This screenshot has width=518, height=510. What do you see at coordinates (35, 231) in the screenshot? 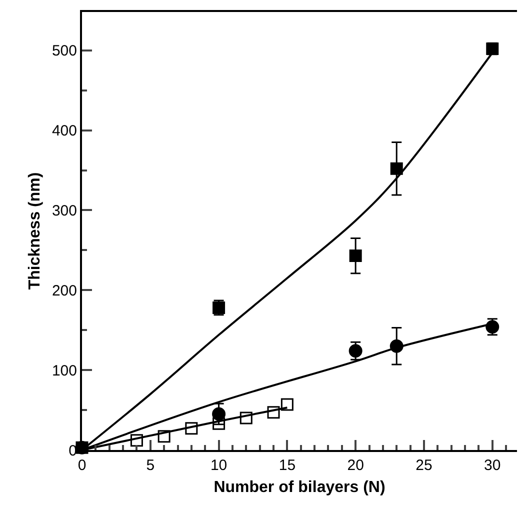
I see `y-axis-title: Thickness (nm)` at bounding box center [35, 231].